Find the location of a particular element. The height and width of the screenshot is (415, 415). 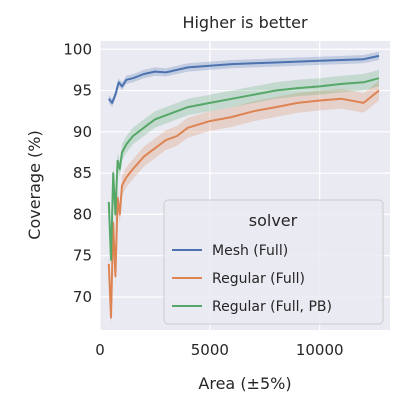

x-tick-label: 5000 is located at coordinates (210, 350).